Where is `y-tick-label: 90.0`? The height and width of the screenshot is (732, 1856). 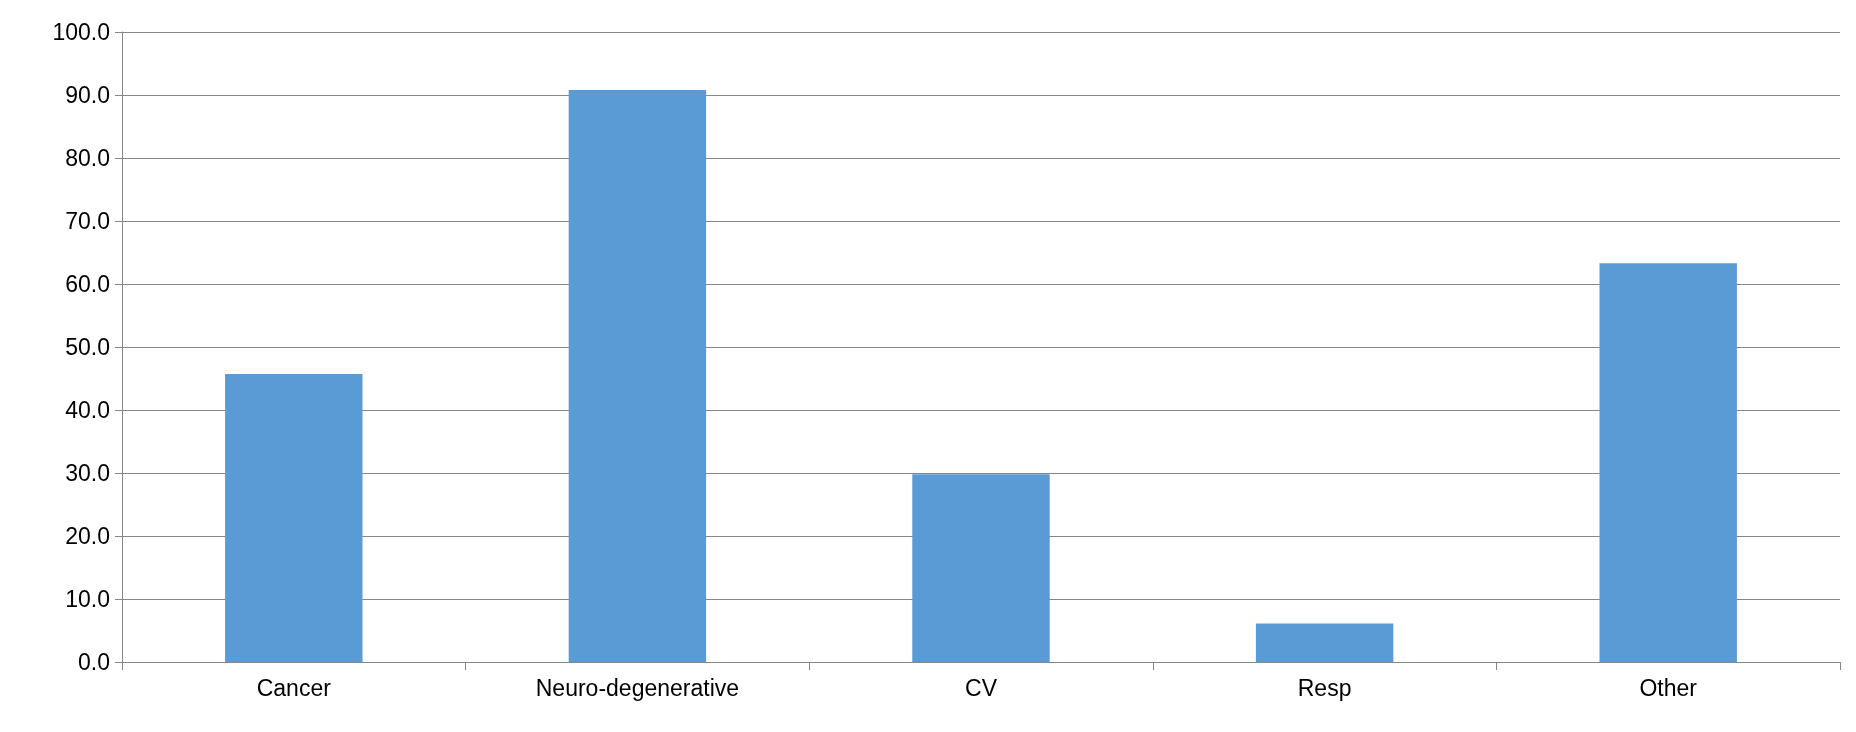 y-tick-label: 90.0 is located at coordinates (87, 95).